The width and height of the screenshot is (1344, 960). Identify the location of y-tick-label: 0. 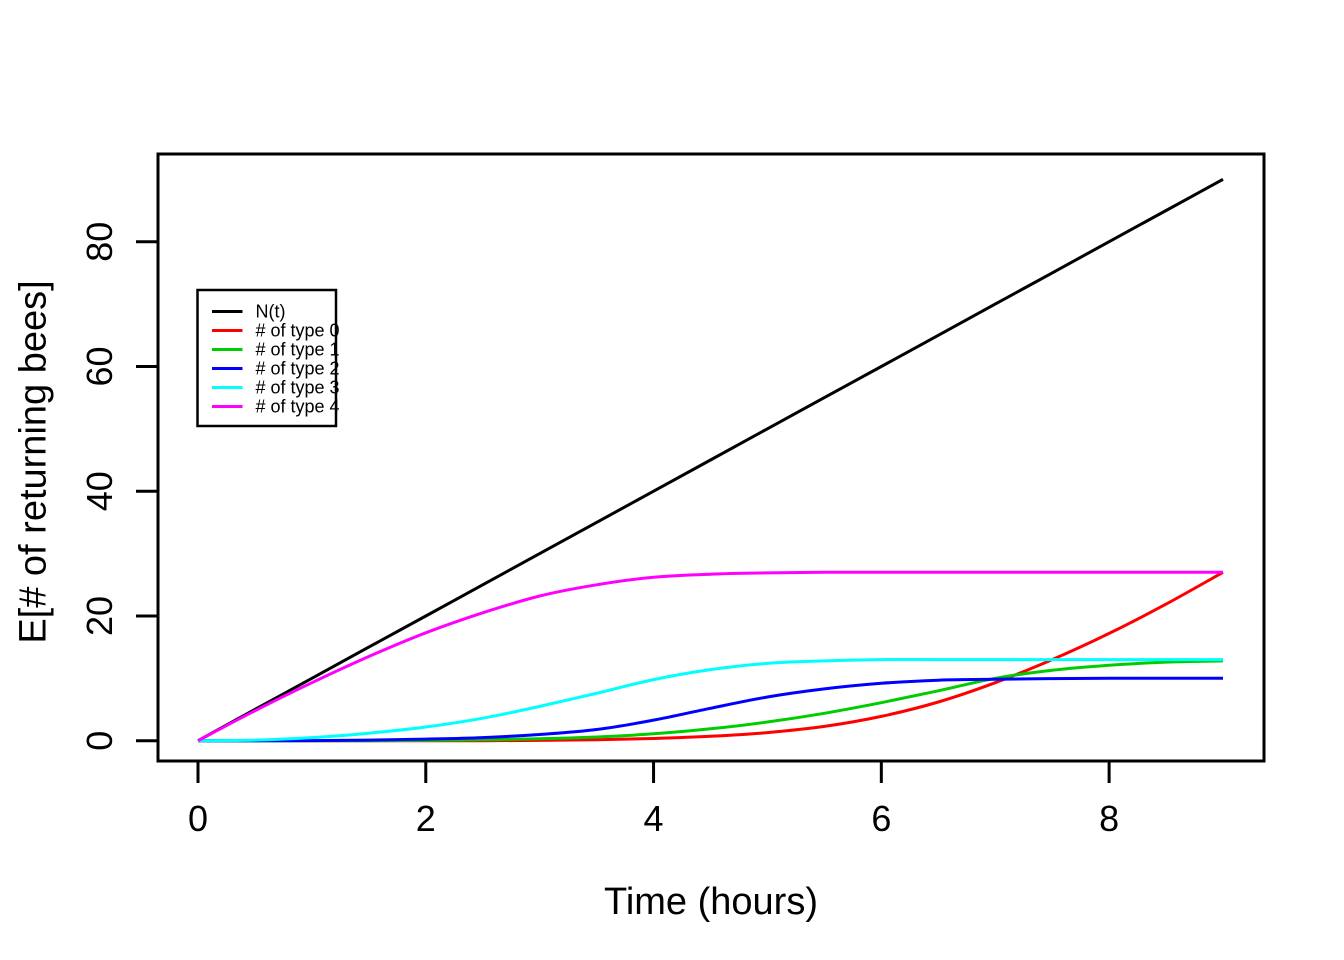
(99, 741).